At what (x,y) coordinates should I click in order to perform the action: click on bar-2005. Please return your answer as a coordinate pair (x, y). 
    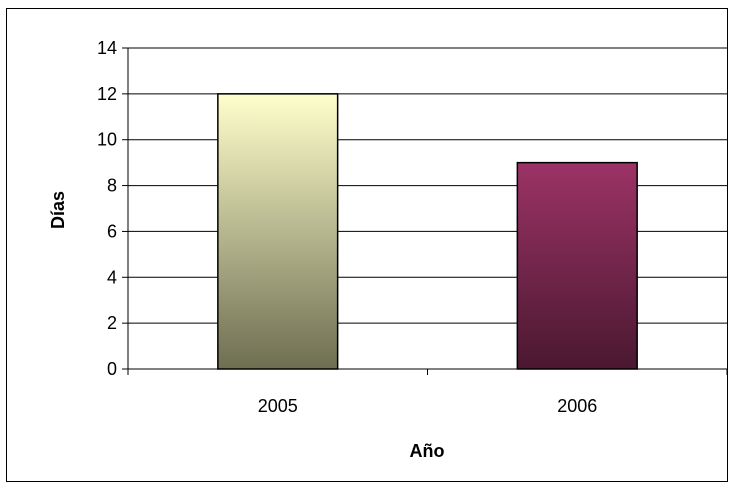
    Looking at the image, I should click on (278, 231).